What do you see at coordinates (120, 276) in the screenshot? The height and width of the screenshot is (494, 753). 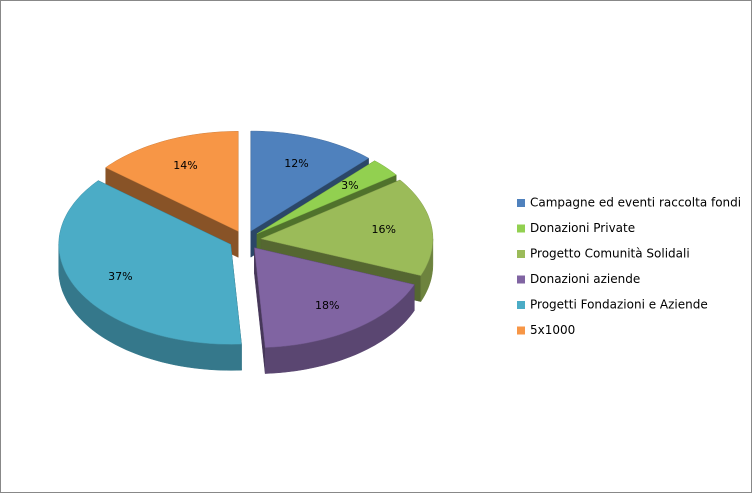 I see `data-label: 37%` at bounding box center [120, 276].